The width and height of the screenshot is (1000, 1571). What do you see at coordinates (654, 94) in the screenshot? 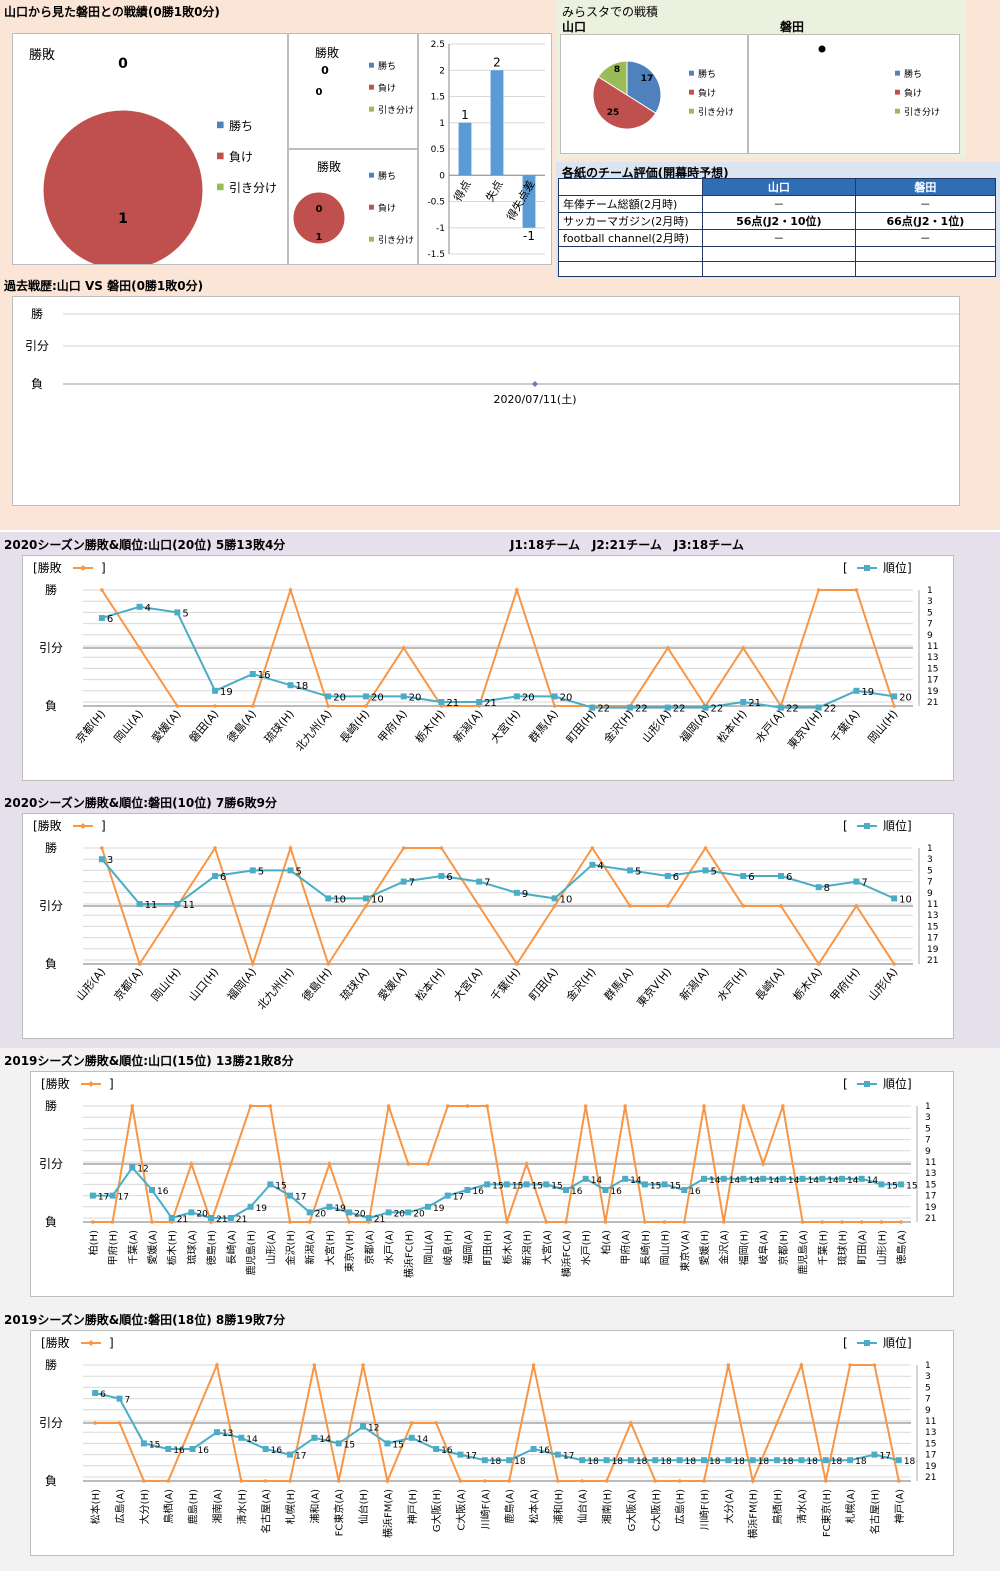
I see `stadium-pie-panel-left: 17 25 8 勝ち 負け 引き分け` at bounding box center [654, 94].